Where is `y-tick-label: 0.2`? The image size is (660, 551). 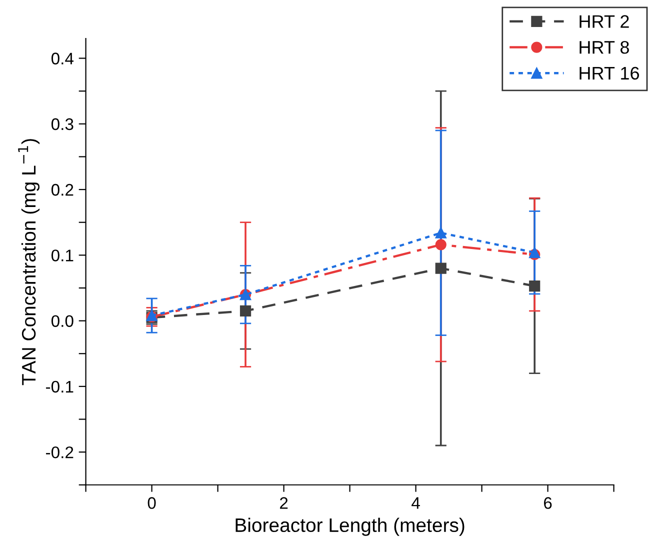
y-tick-label: 0.2 is located at coordinates (62, 190).